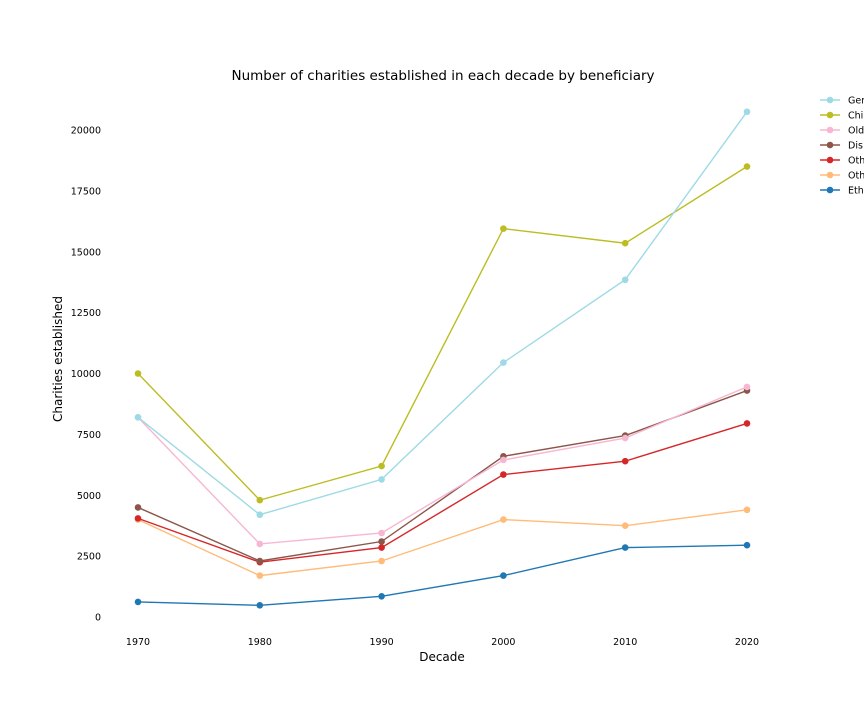  I want to click on y-tick-label: 7500, so click(89, 435).